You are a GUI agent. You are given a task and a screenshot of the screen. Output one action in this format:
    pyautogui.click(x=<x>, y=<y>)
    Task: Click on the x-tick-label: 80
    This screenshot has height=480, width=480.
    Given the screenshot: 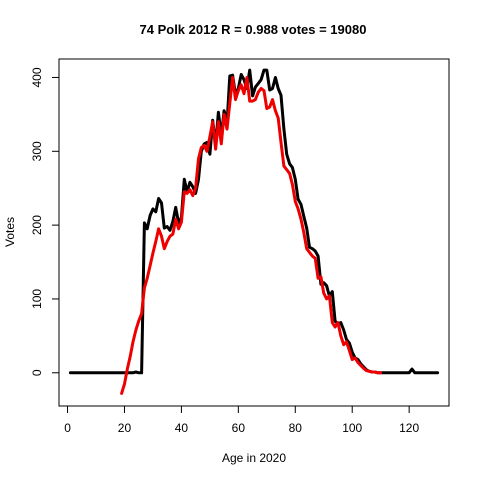 What is the action you would take?
    pyautogui.click(x=296, y=428)
    